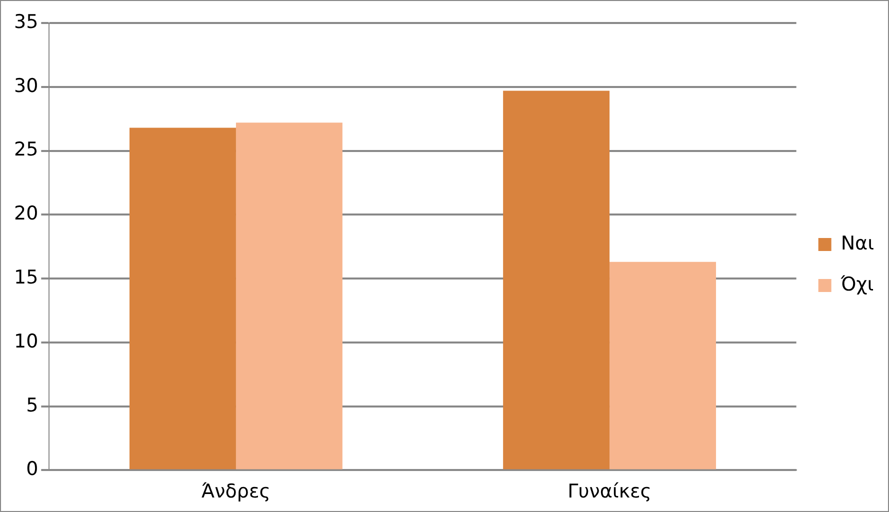 The width and height of the screenshot is (889, 512). I want to click on x-tick-label: Άνδρες, so click(236, 491).